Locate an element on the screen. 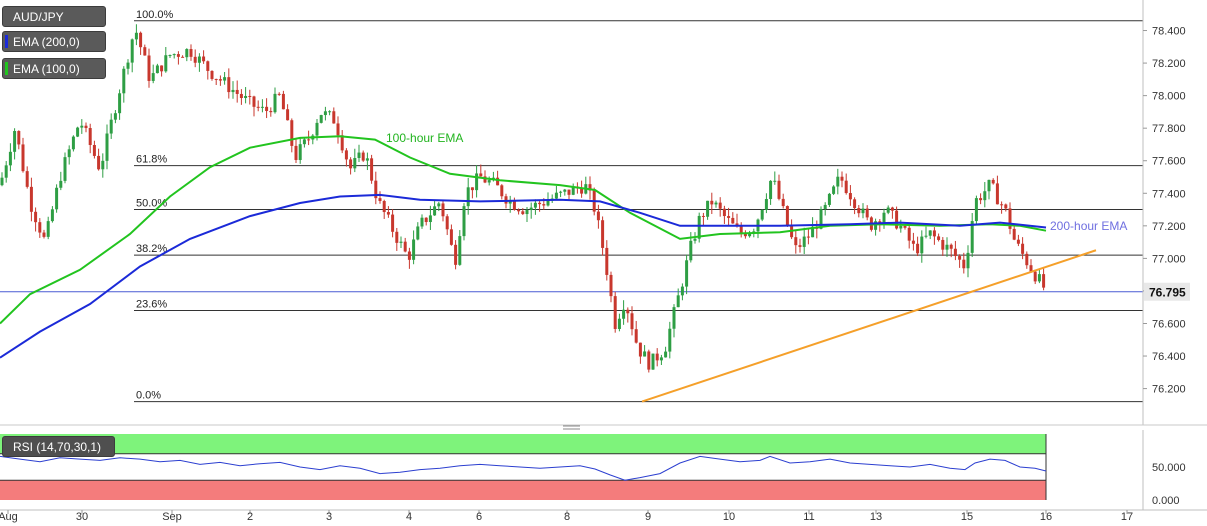 This screenshot has width=1207, height=526. x-tick-label: 2 is located at coordinates (250, 517).